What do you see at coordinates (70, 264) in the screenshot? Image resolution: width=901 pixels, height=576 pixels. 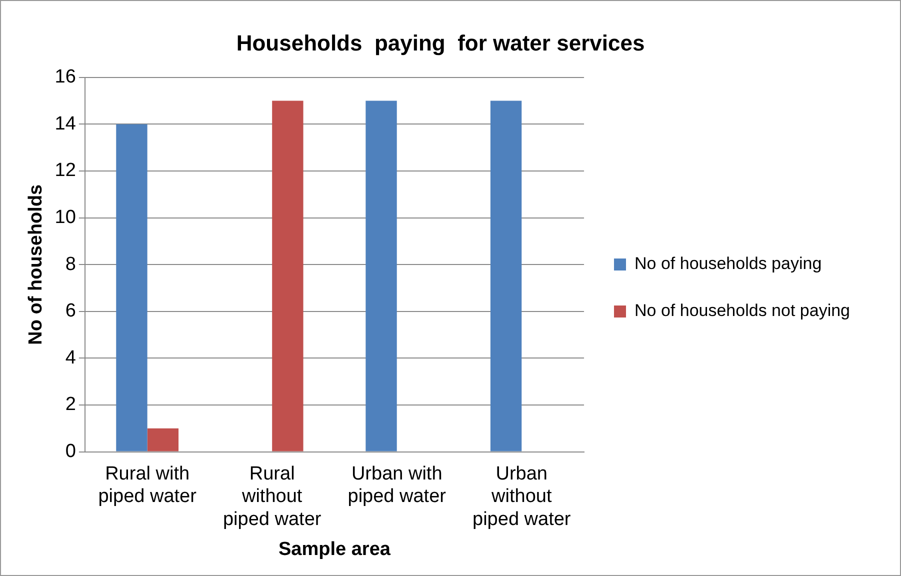 I see `y-tick-label: 8` at bounding box center [70, 264].